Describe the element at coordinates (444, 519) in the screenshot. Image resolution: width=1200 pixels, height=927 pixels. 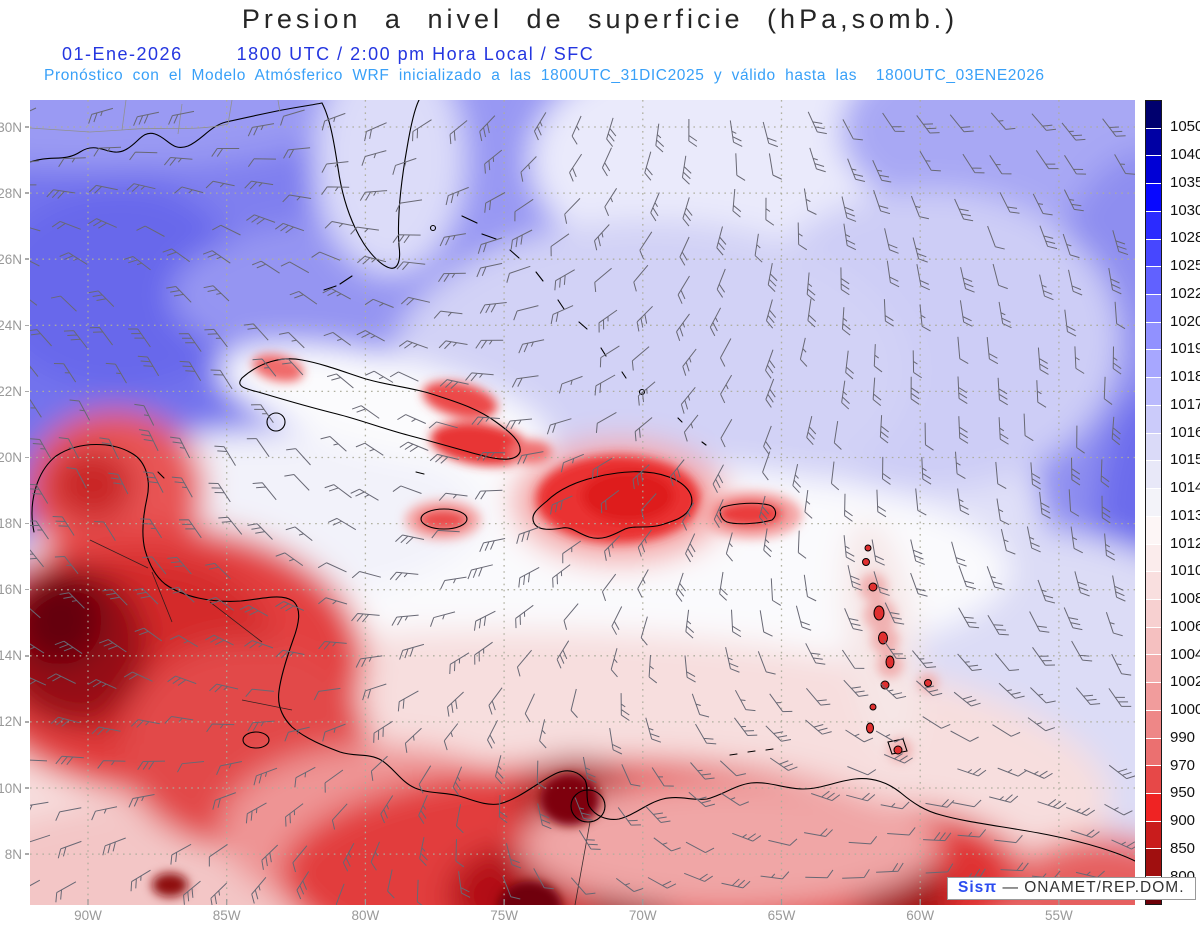
I see `coast-jamaica` at that location.